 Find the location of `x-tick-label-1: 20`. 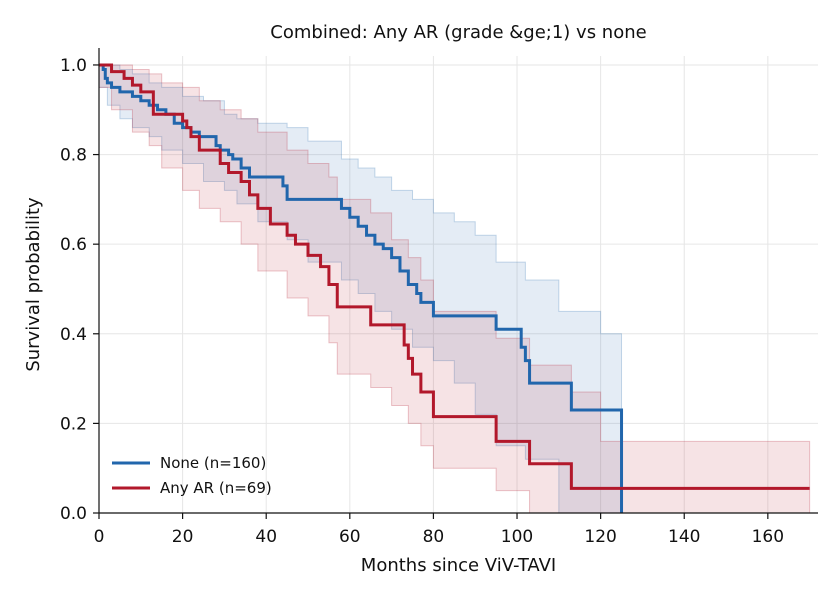

x-tick-label-1: 20 is located at coordinates (183, 537).